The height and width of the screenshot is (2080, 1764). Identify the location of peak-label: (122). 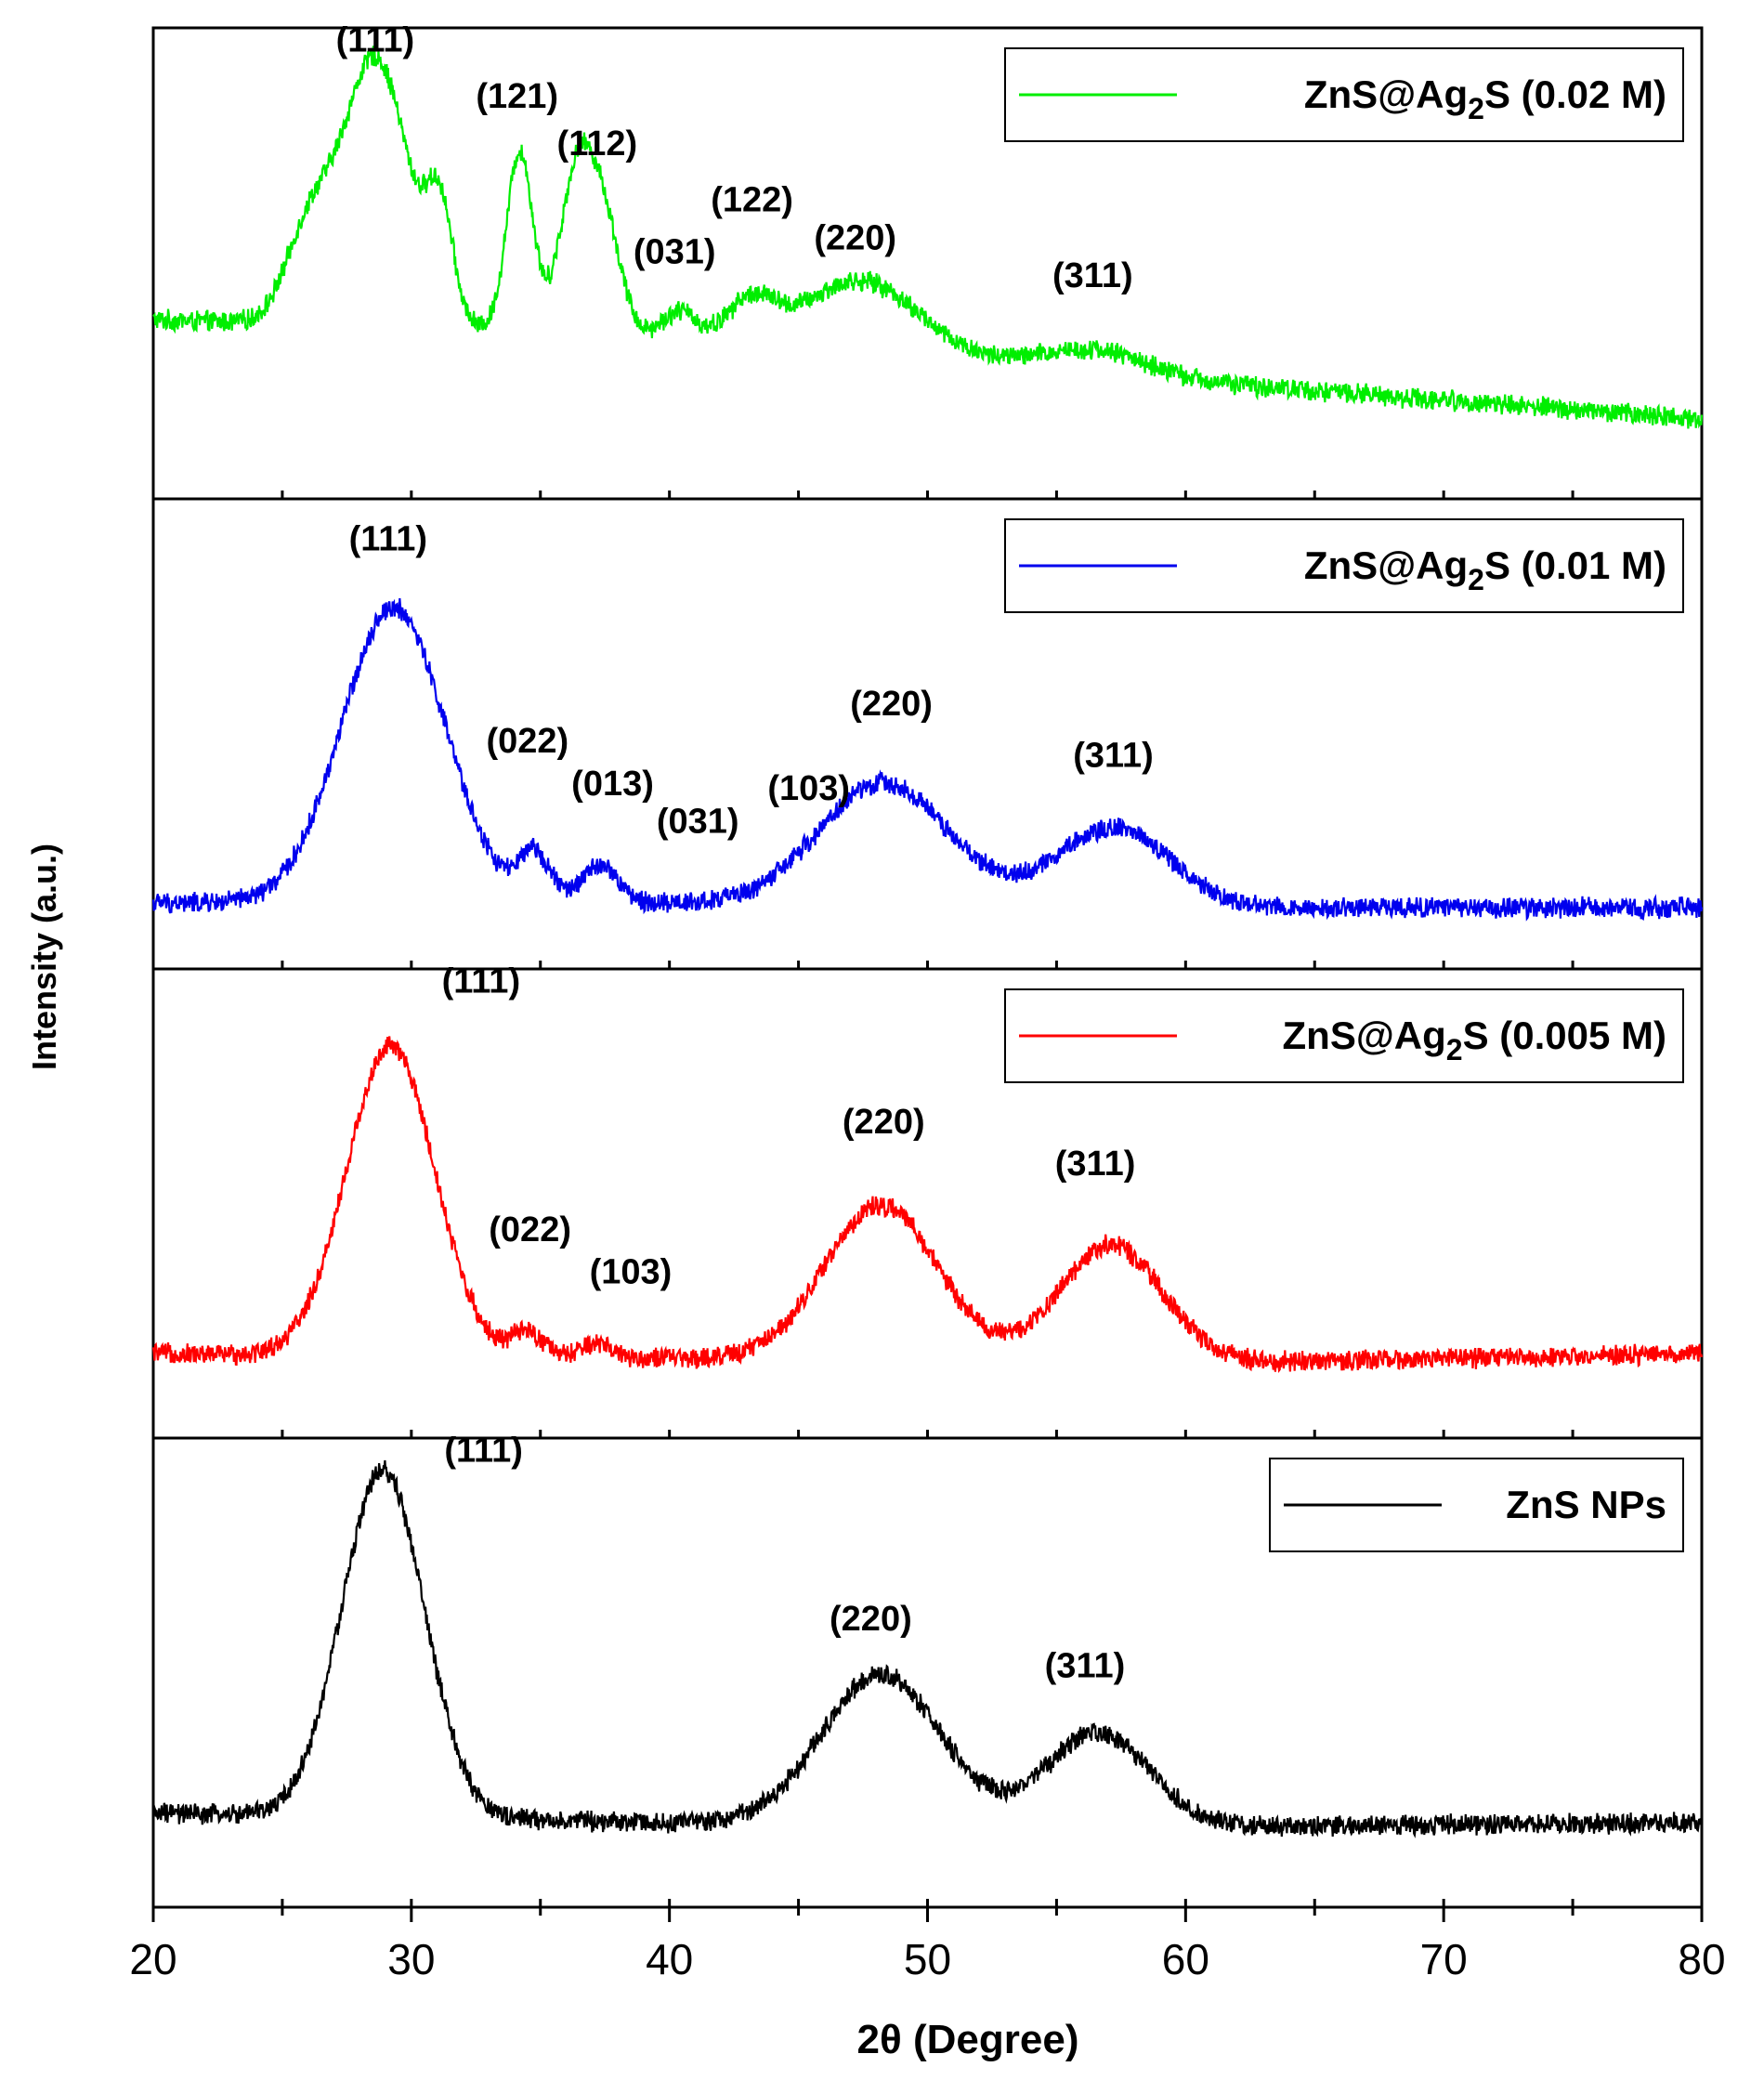
(752, 201).